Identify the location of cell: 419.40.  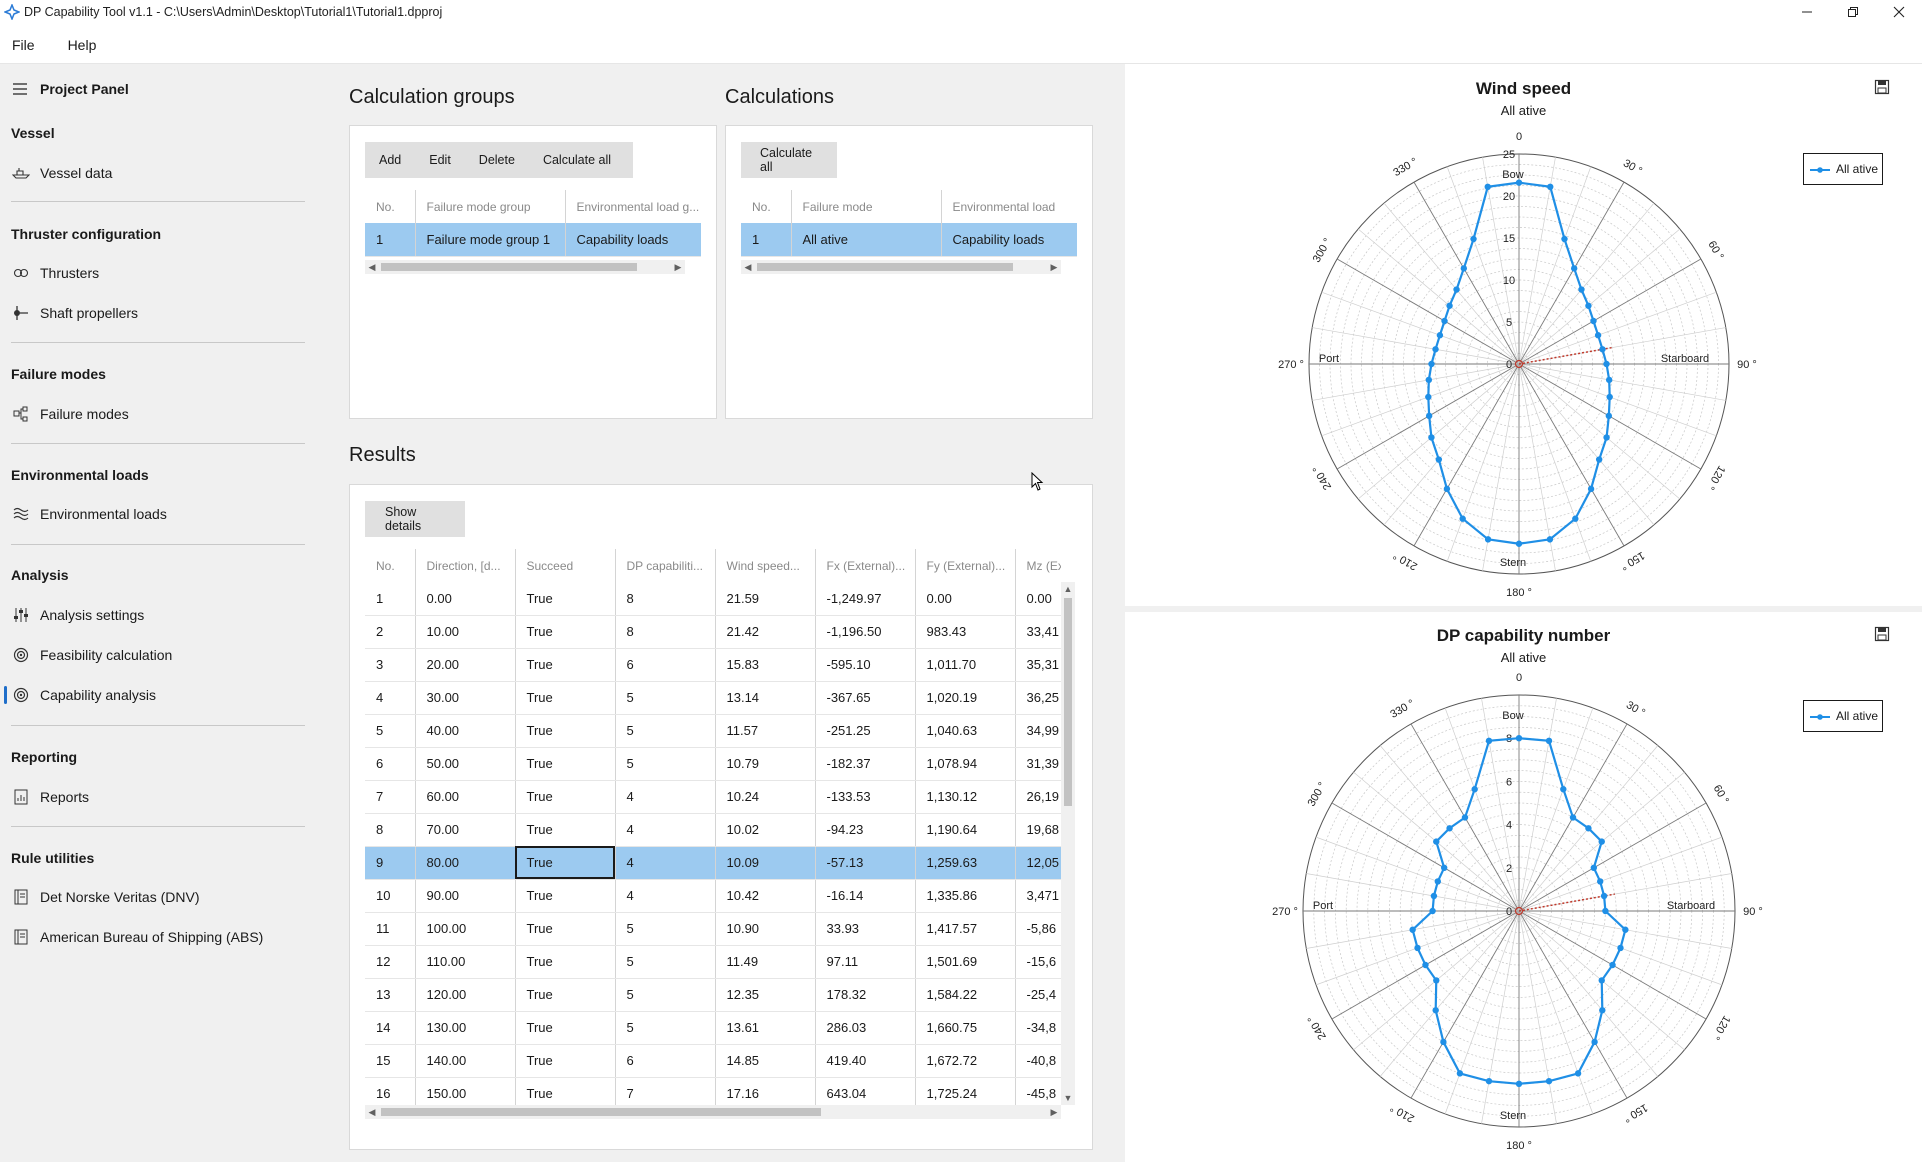
(865, 1061).